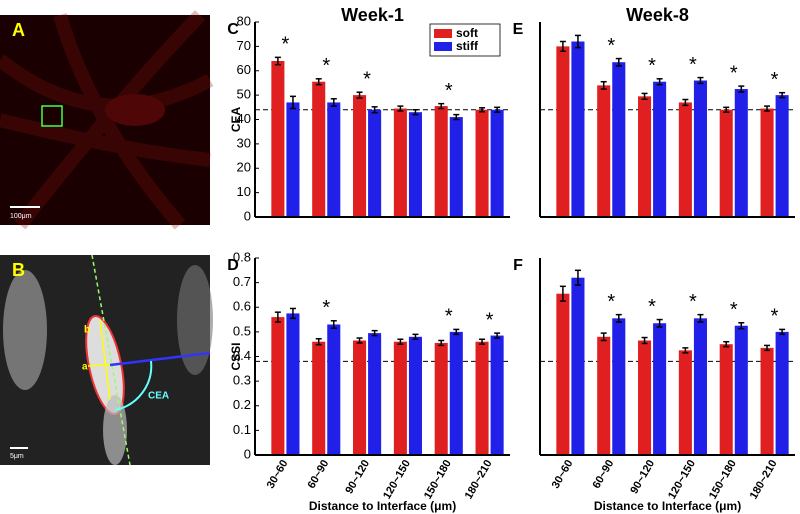 The width and height of the screenshot is (800, 514). I want to click on x-tick-label: 60~90, so click(604, 474).